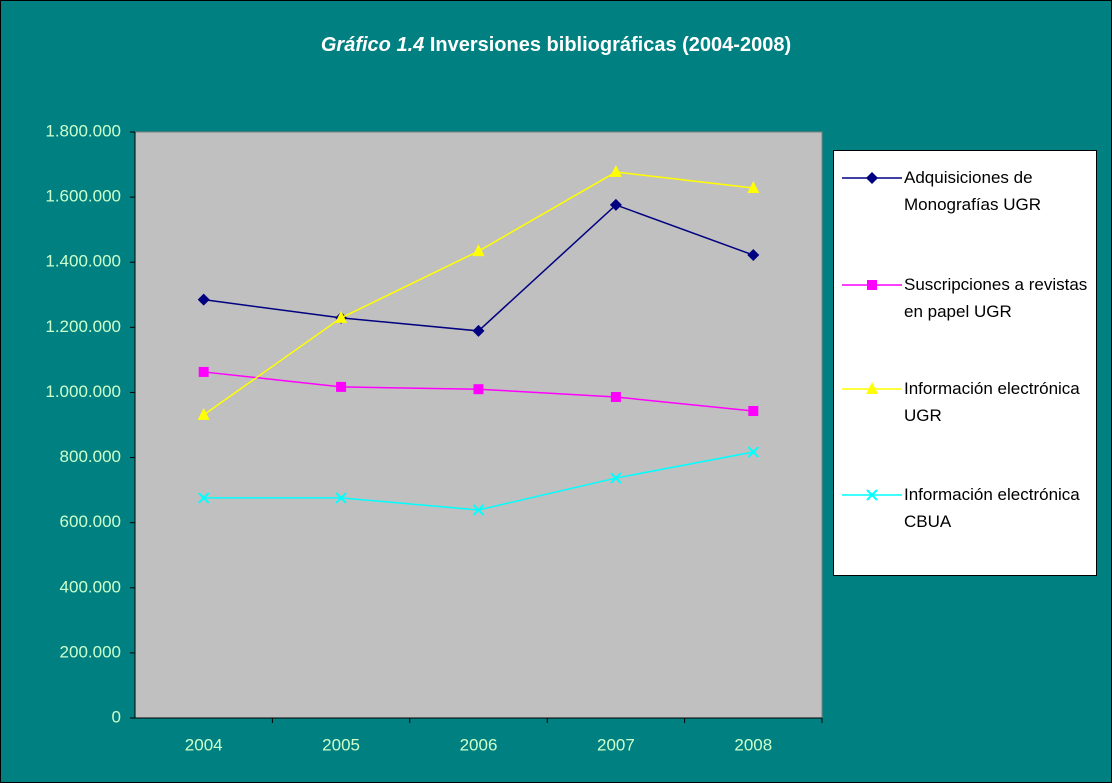  I want to click on legend-entry: Información electrónica UGR, so click(965, 402).